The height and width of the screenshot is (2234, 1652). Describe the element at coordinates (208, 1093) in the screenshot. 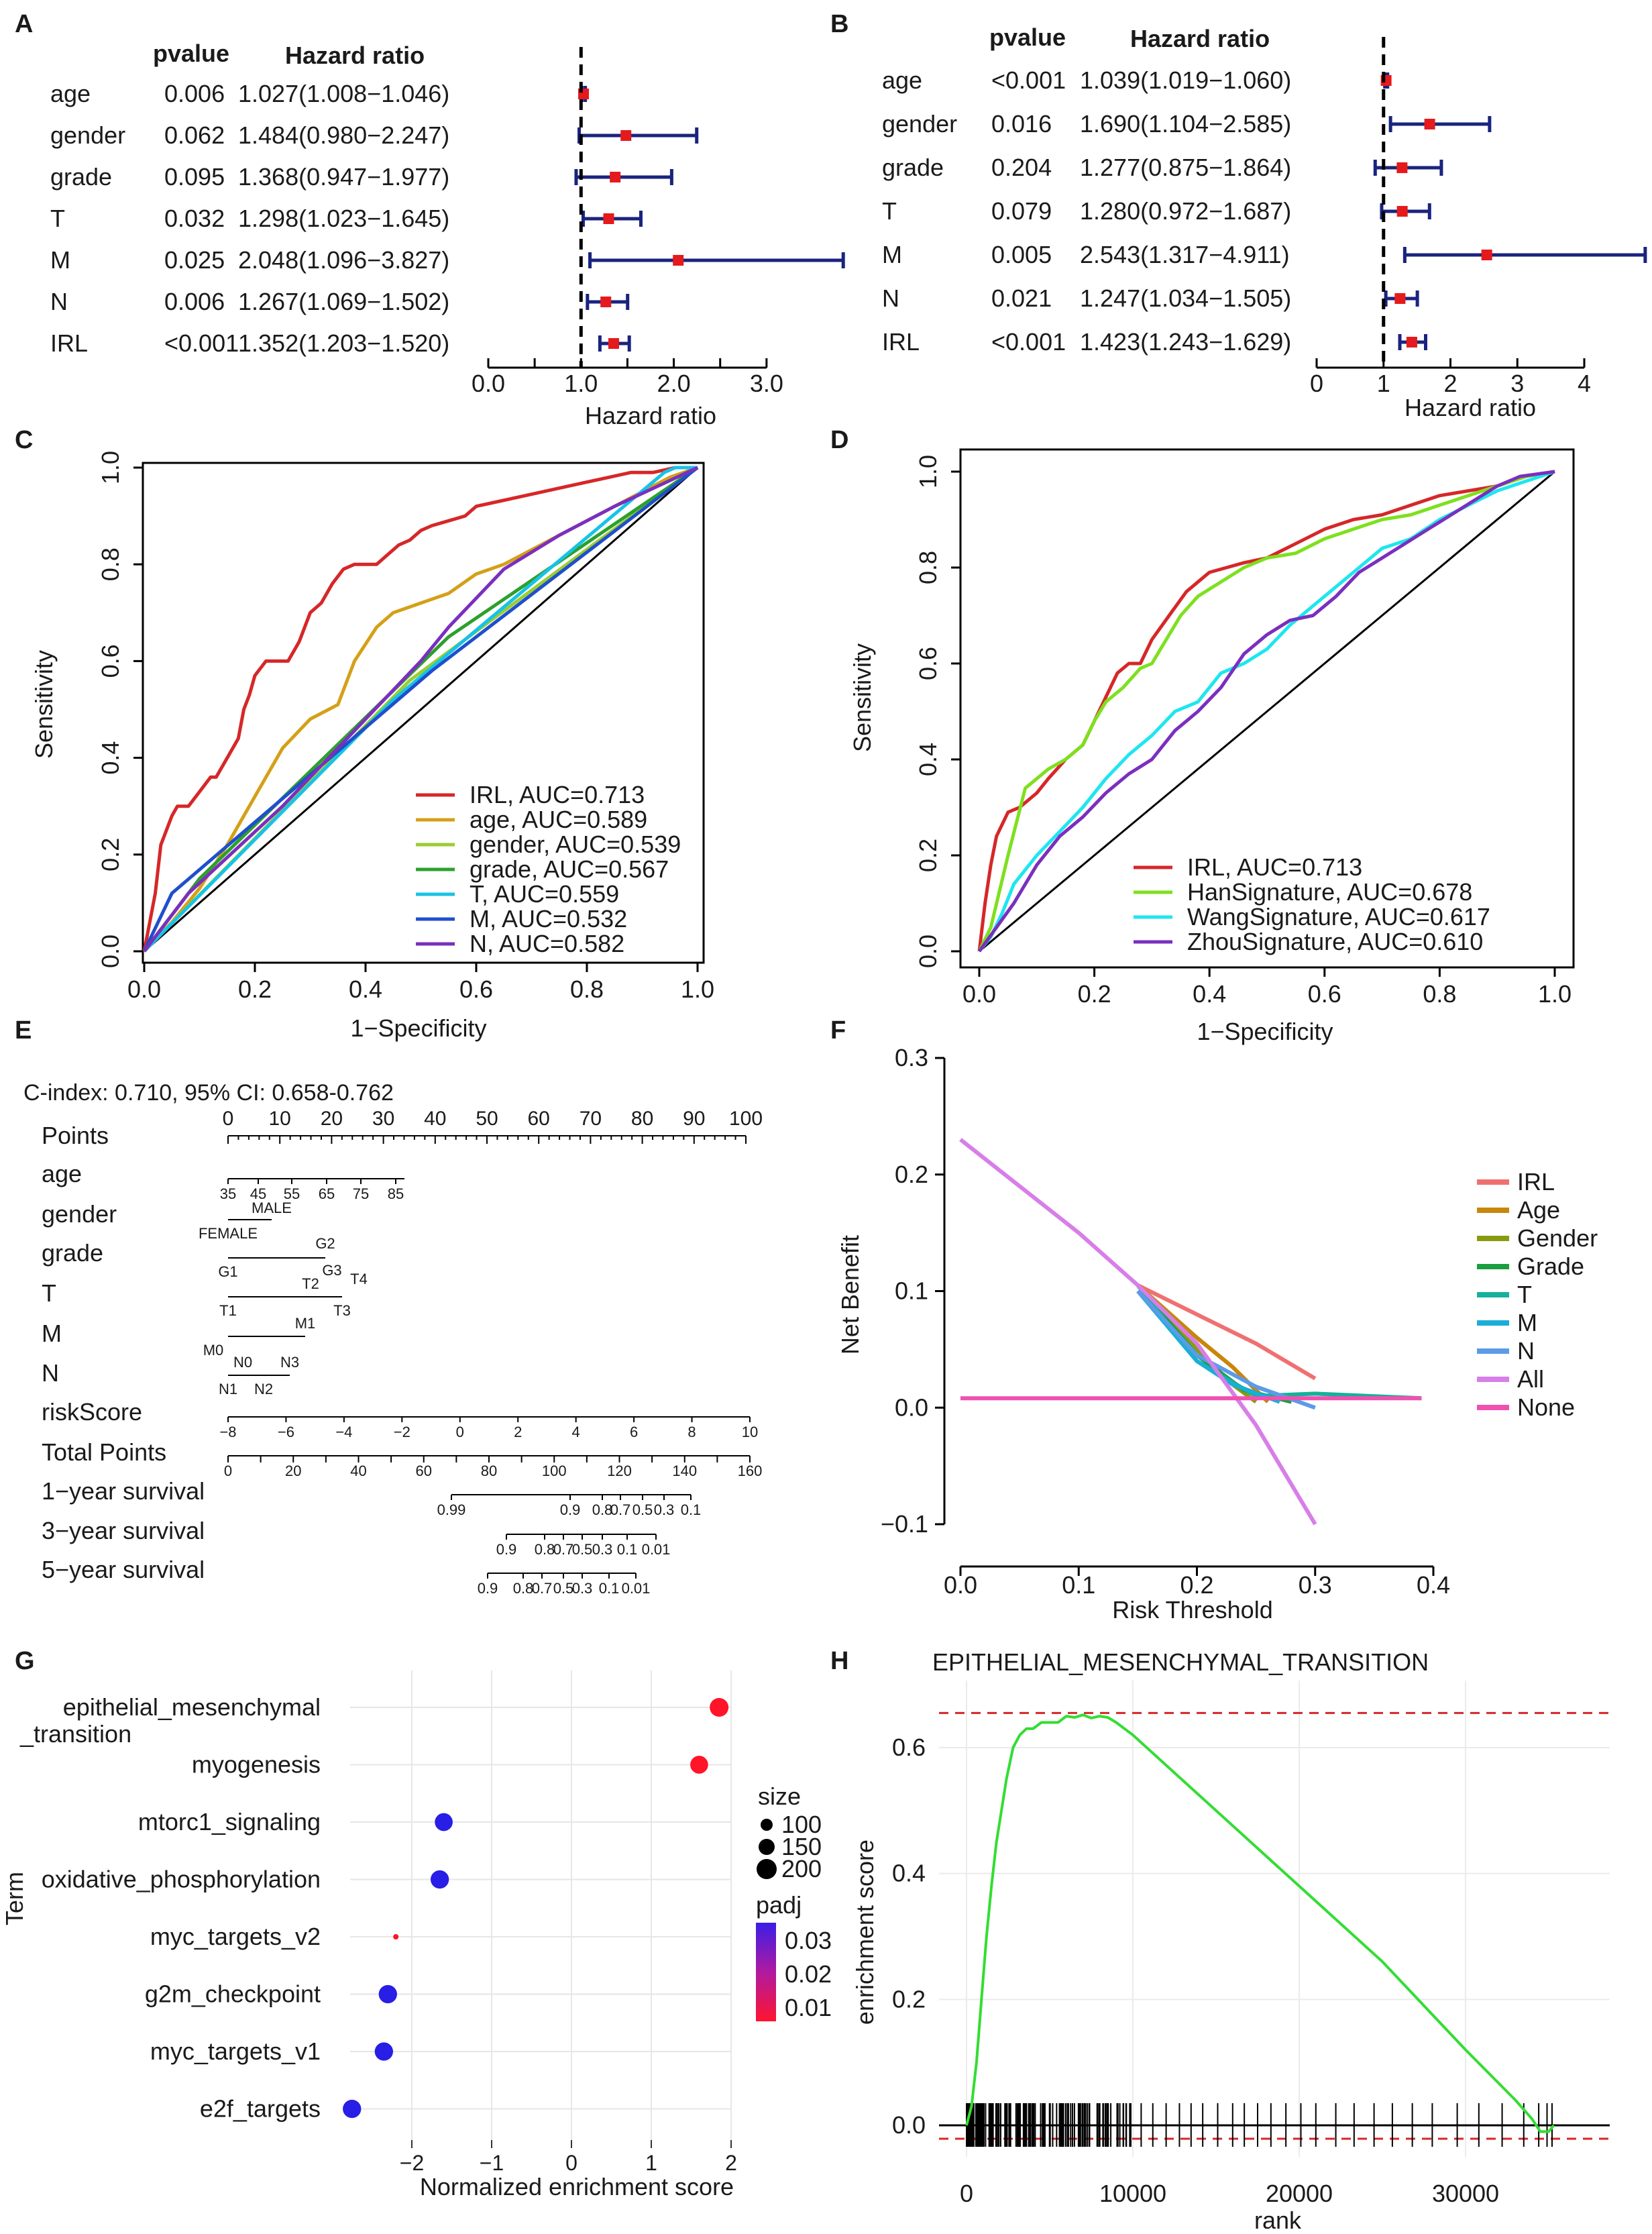

I see `c-index-text: C-index: 0.710, 95% CI: 0.658-0.762` at that location.